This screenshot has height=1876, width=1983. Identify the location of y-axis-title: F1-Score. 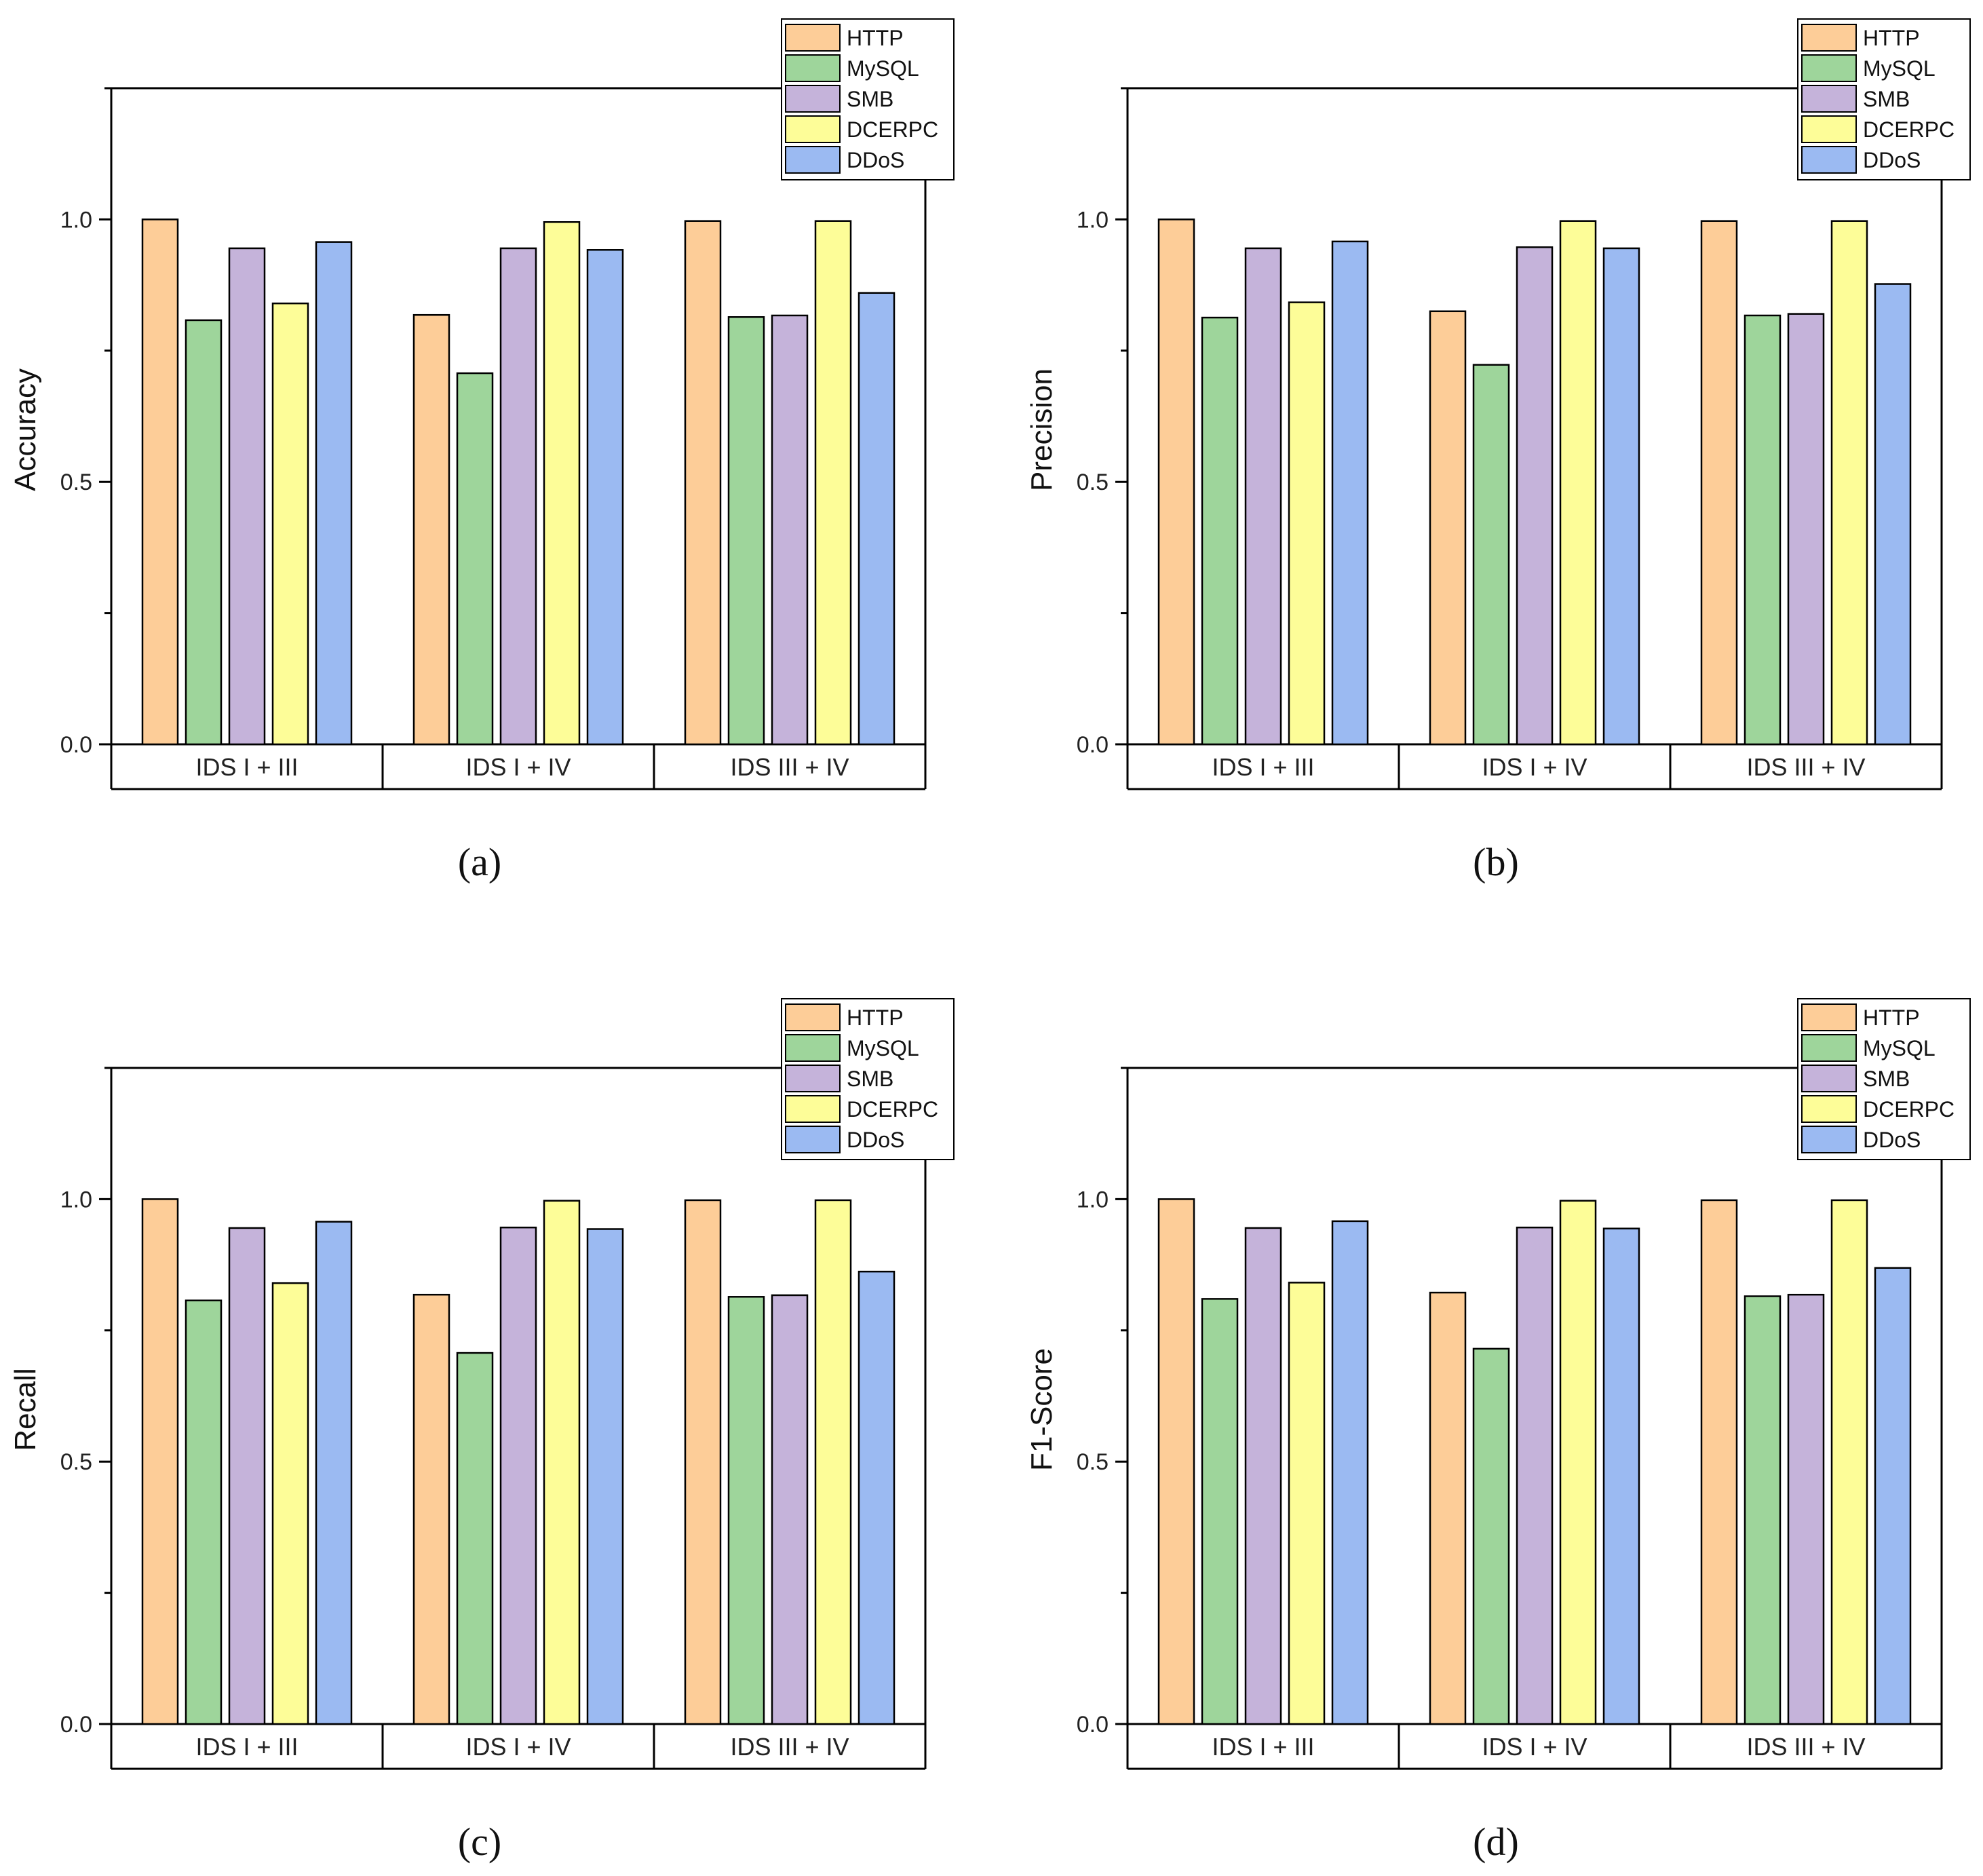
(1041, 1409).